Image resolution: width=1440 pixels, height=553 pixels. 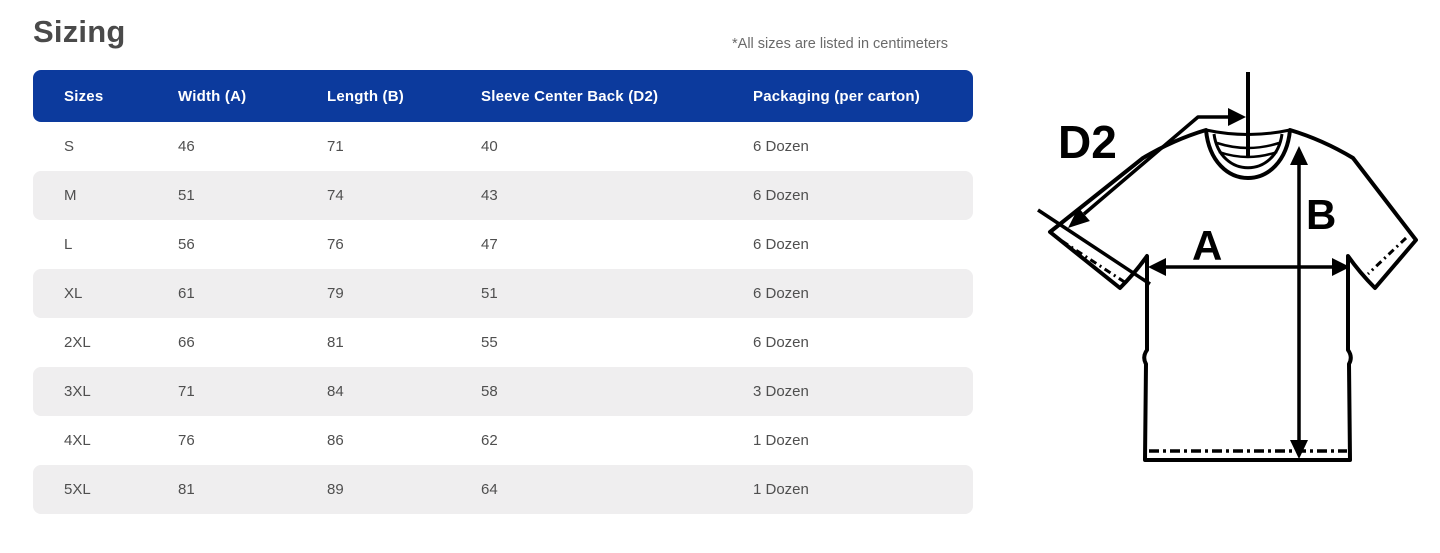 I want to click on size-cell: L, so click(x=90, y=244).